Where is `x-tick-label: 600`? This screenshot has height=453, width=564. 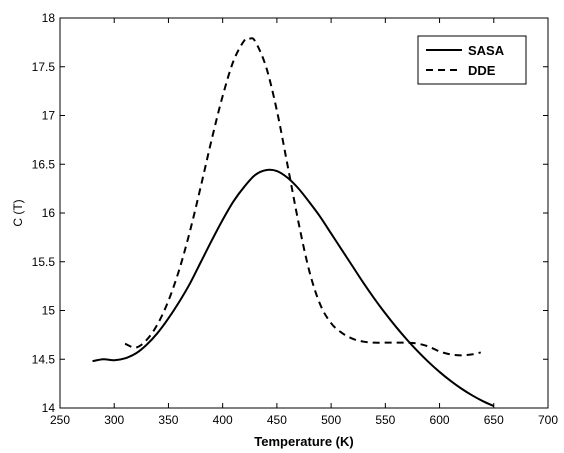
x-tick-label: 600 is located at coordinates (440, 420).